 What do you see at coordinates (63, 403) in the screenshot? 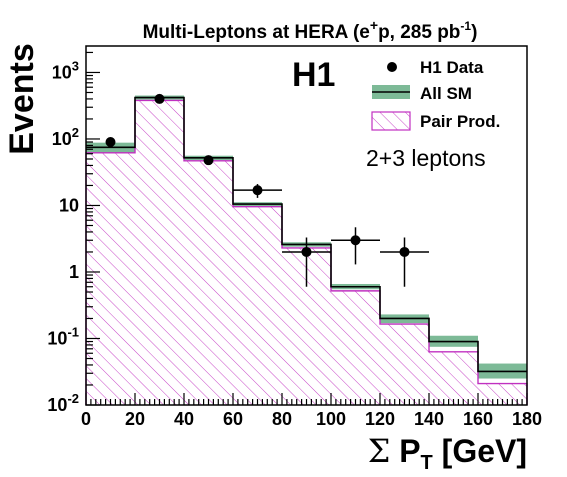
I see `y-tick-label: 10⁻²` at bounding box center [63, 403].